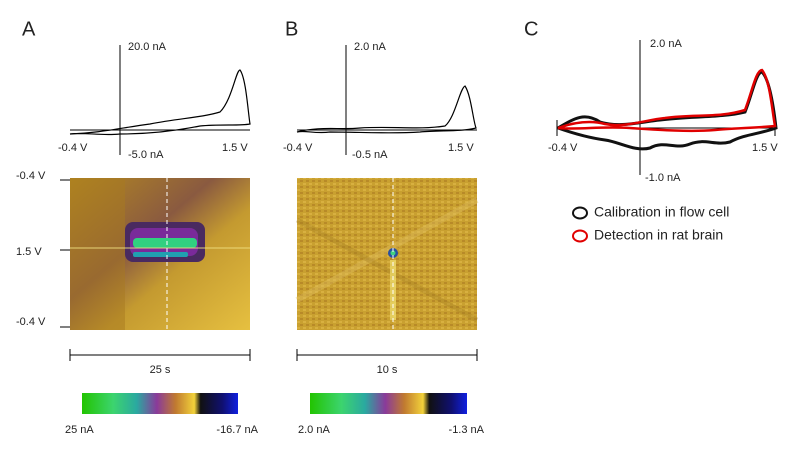 Image resolution: width=800 pixels, height=451 pixels. What do you see at coordinates (531, 29) in the screenshot?
I see `panel-label: C` at bounding box center [531, 29].